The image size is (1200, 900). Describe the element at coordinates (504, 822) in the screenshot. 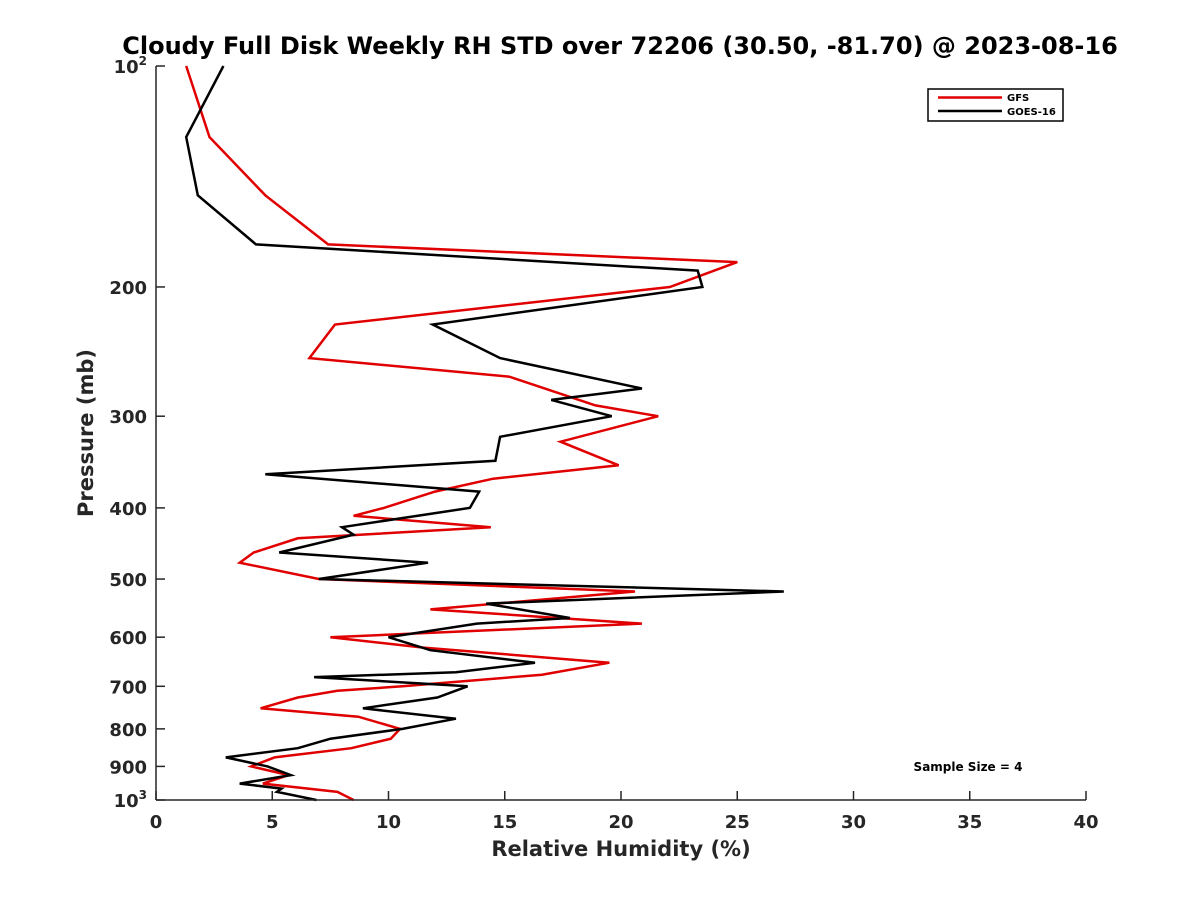

I see `x-tick-label: 15` at that location.